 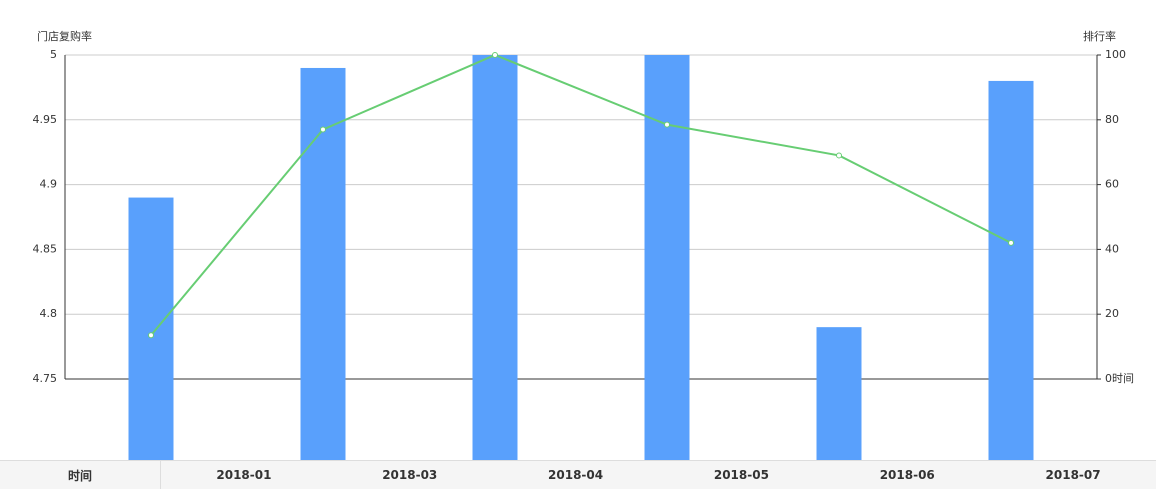 What do you see at coordinates (53, 54) in the screenshot?
I see `y-tick-label: 5` at bounding box center [53, 54].